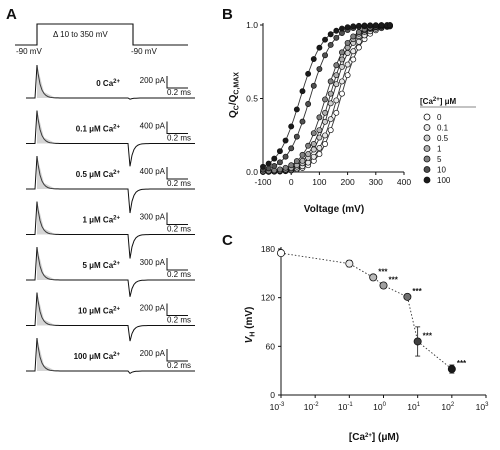 The width and height of the screenshot is (500, 450). I want to click on trace-row: 1 μM Ca2+ 300 pA0.2 ms, so click(110, 230).